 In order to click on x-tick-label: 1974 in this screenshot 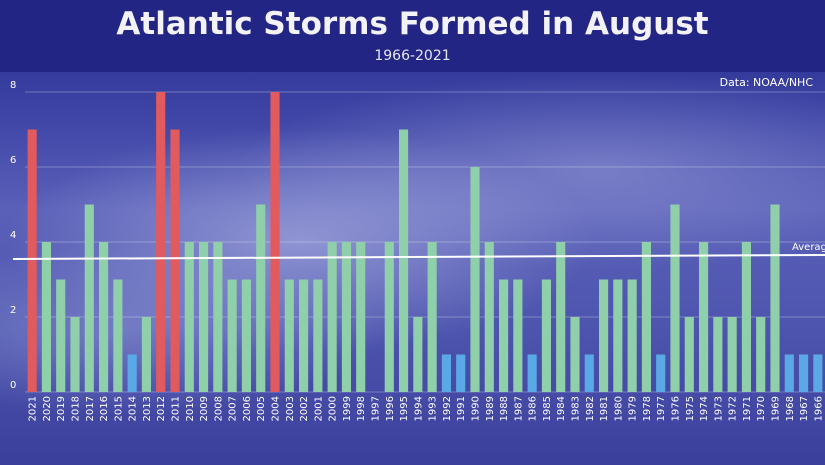, I will do `click(704, 408)`.